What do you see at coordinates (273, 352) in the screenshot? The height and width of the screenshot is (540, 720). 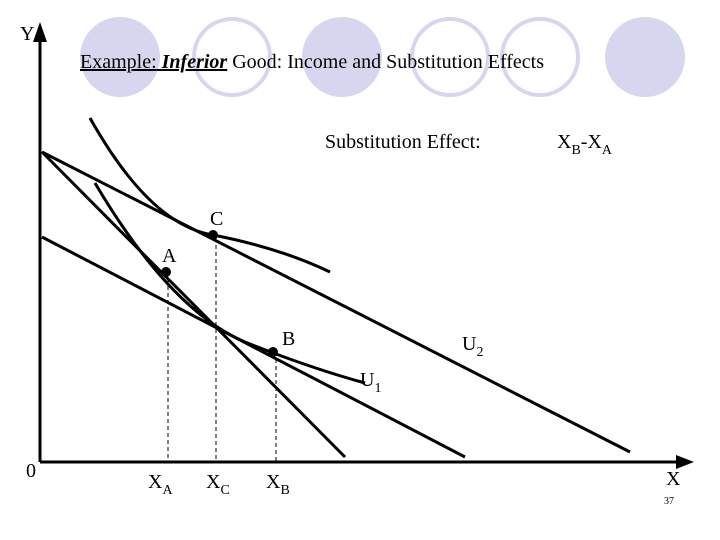 I see `point-b` at bounding box center [273, 352].